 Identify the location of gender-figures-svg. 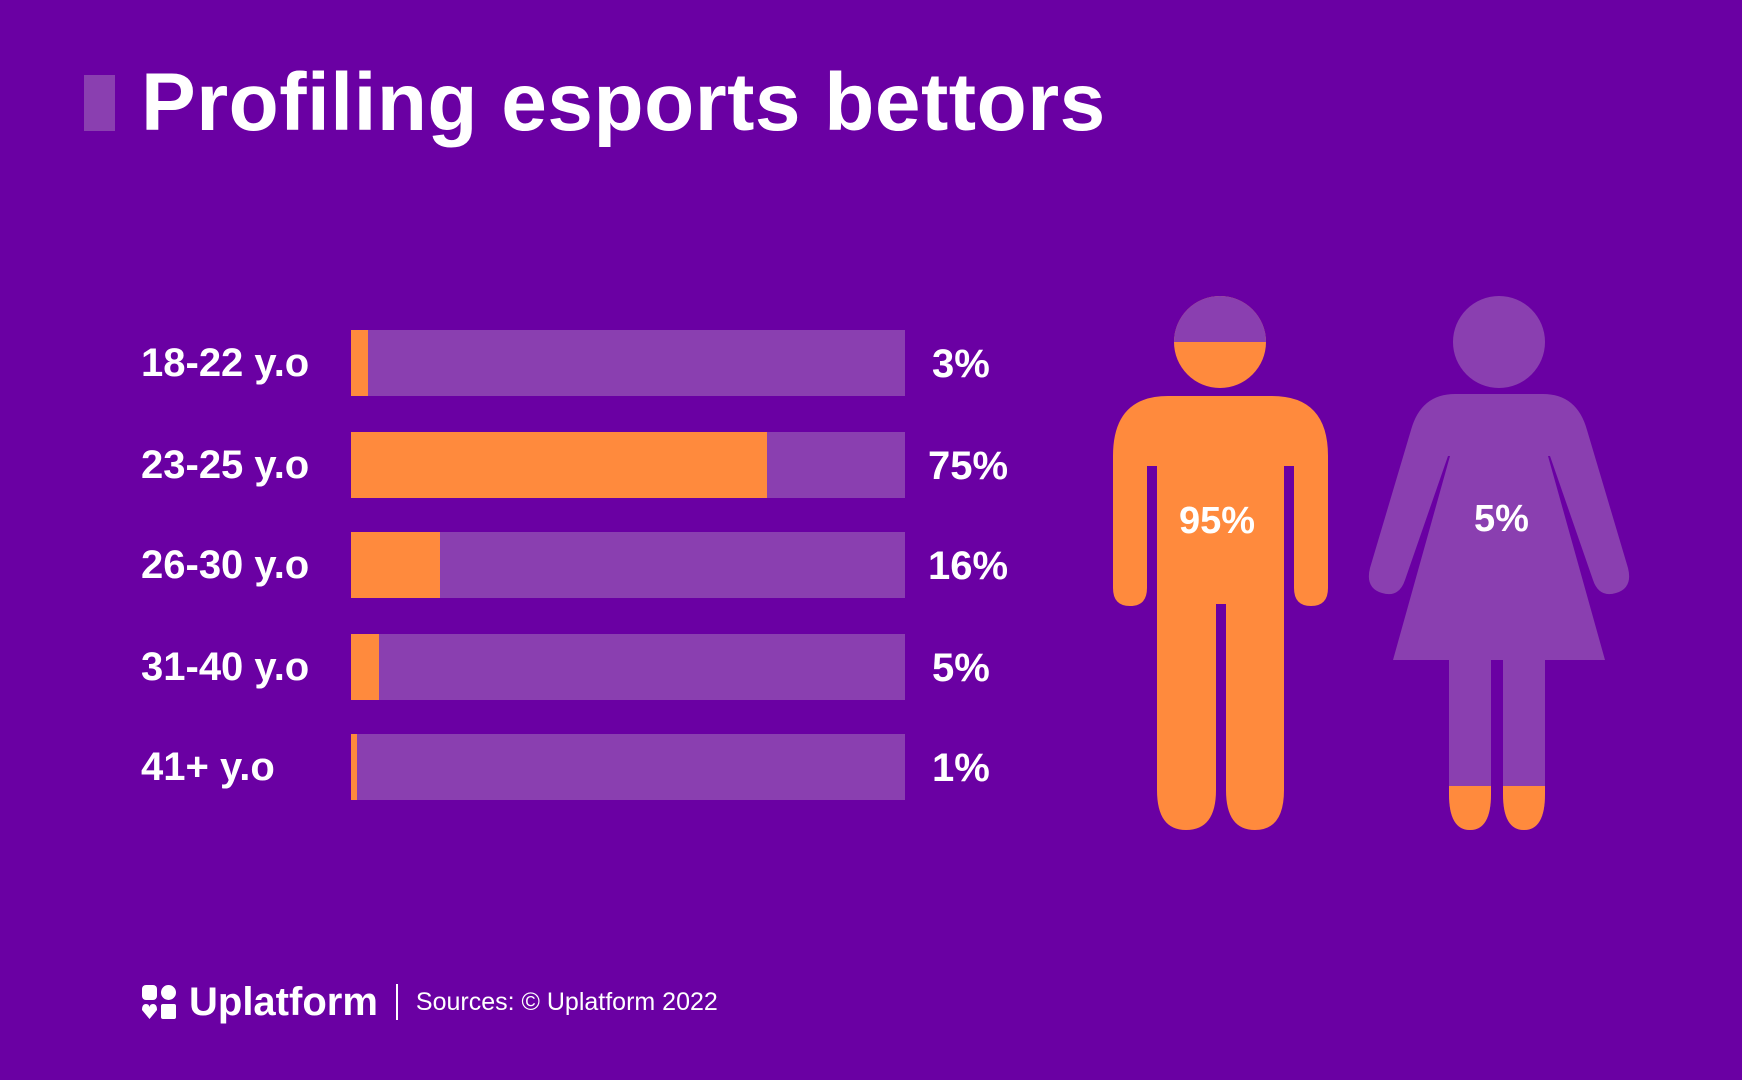
(1371, 563).